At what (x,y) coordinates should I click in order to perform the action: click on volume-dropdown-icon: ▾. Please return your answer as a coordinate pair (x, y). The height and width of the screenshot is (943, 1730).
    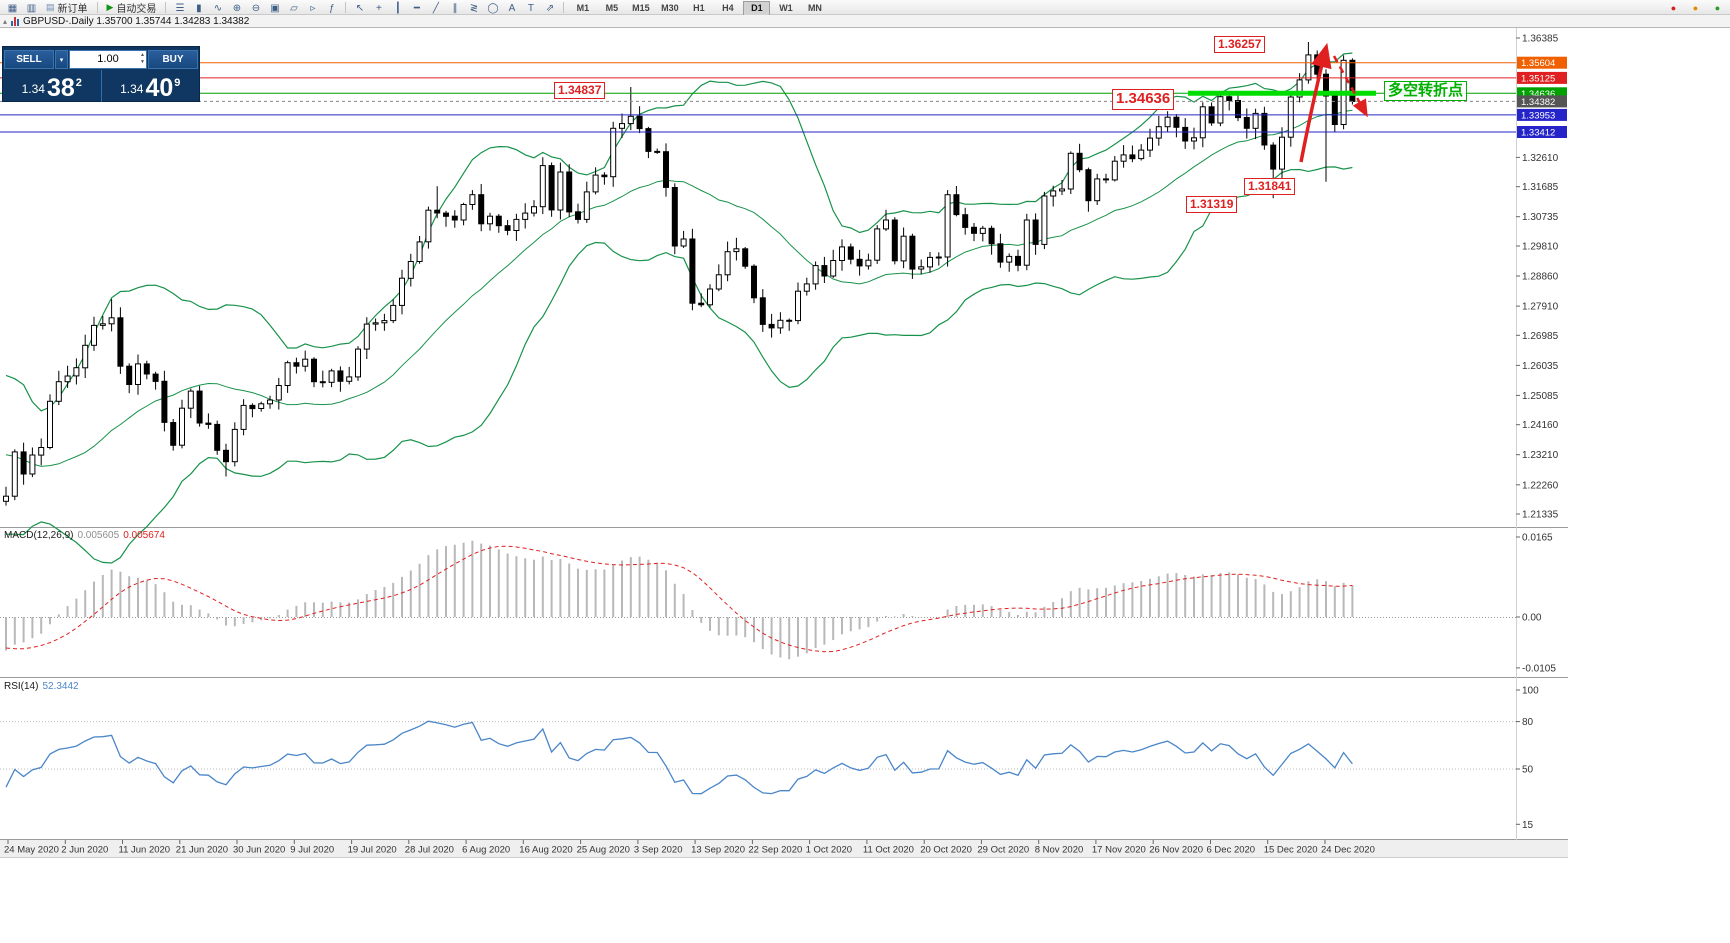
    Looking at the image, I should click on (61, 59).